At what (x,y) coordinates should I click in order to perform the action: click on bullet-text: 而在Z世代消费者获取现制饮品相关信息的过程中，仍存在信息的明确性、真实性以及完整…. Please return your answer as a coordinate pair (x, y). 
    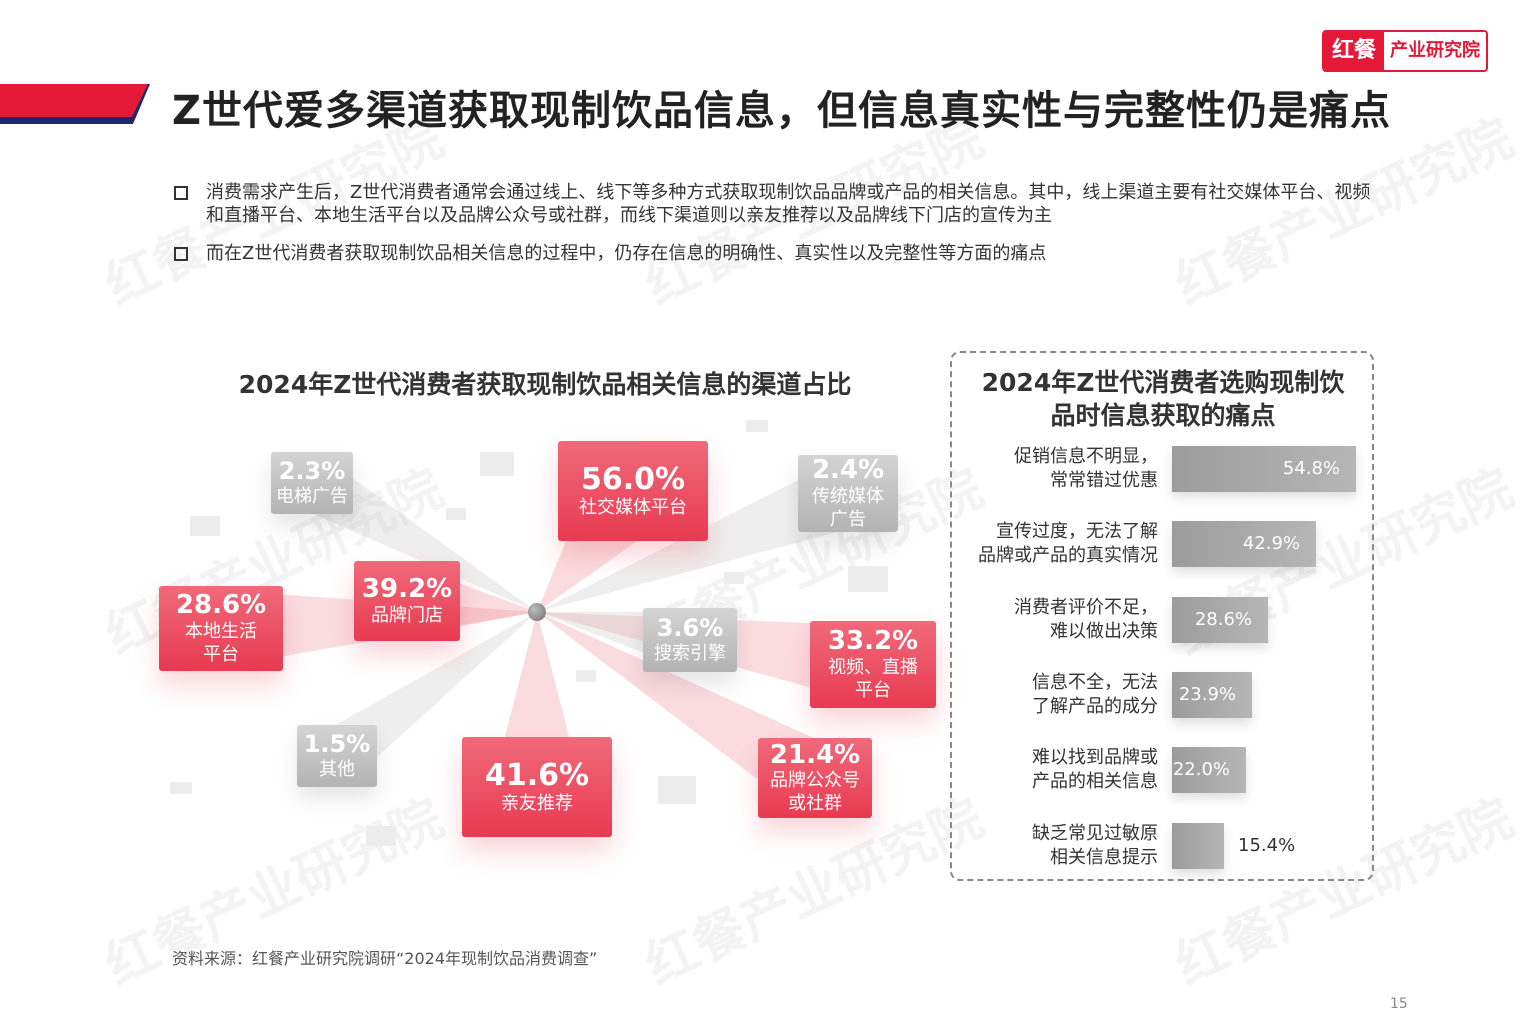
    Looking at the image, I should click on (626, 253).